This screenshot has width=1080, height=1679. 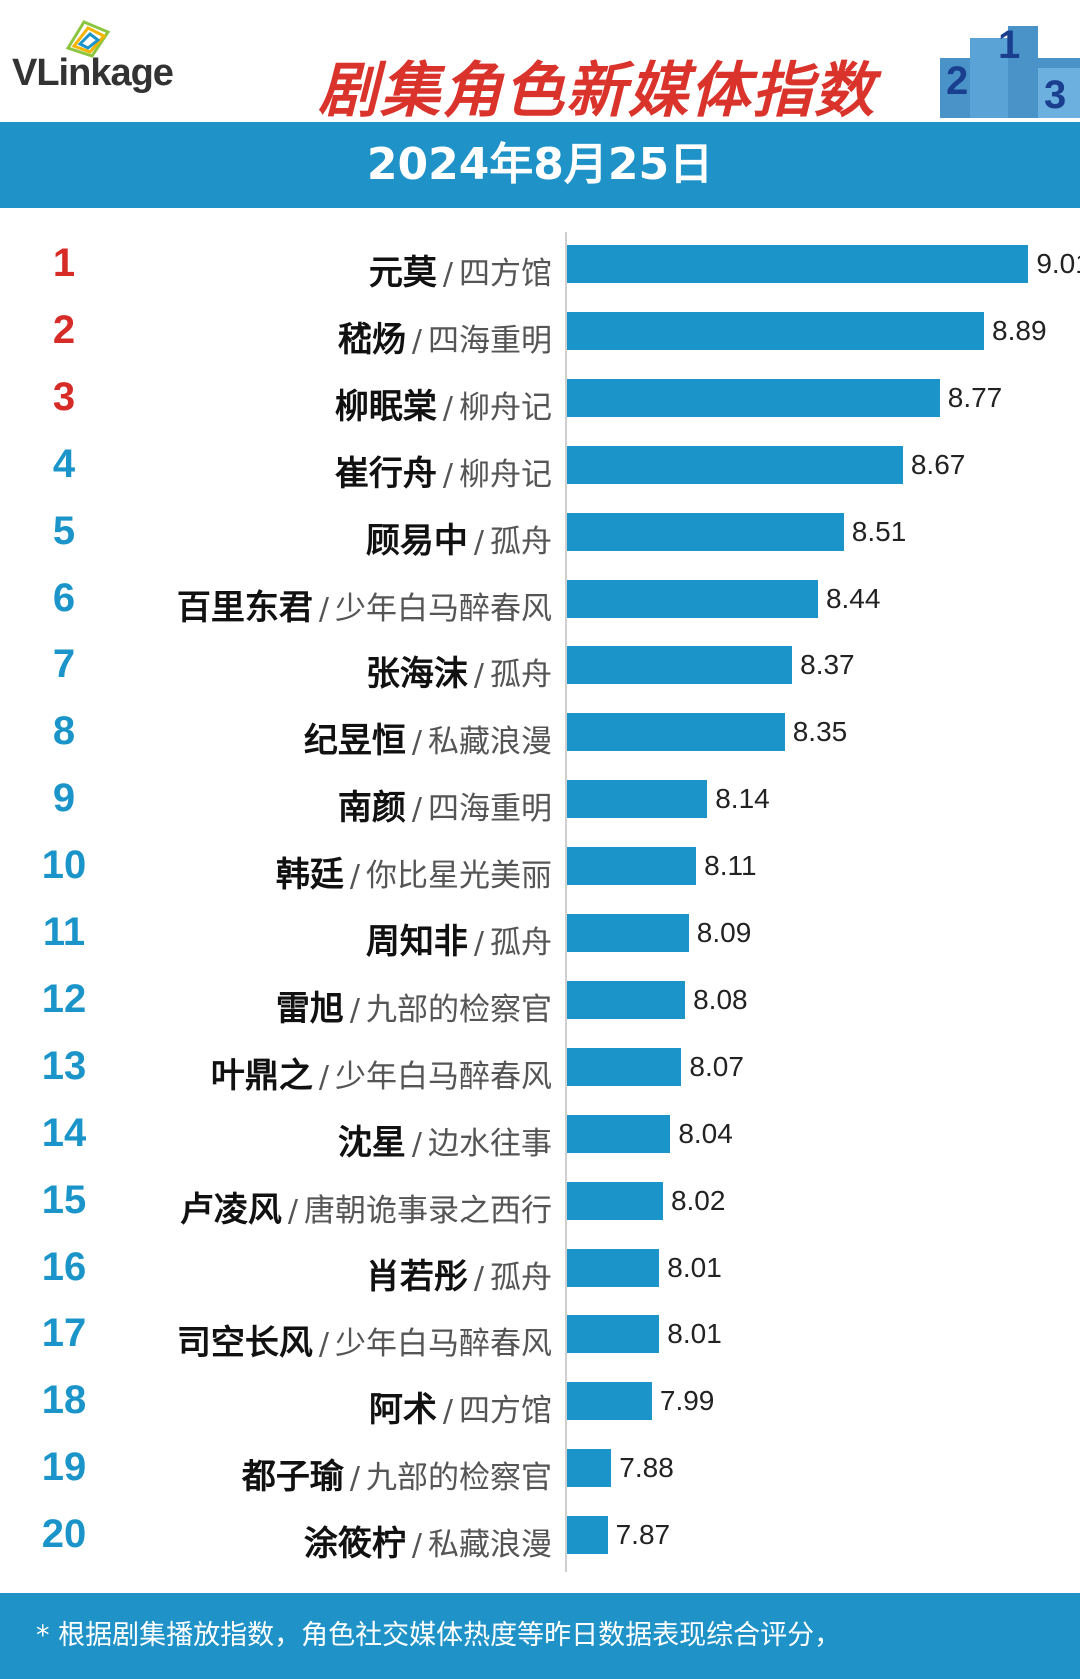 I want to click on category-label: 沈星 / 边水往事, so click(x=445, y=1139).